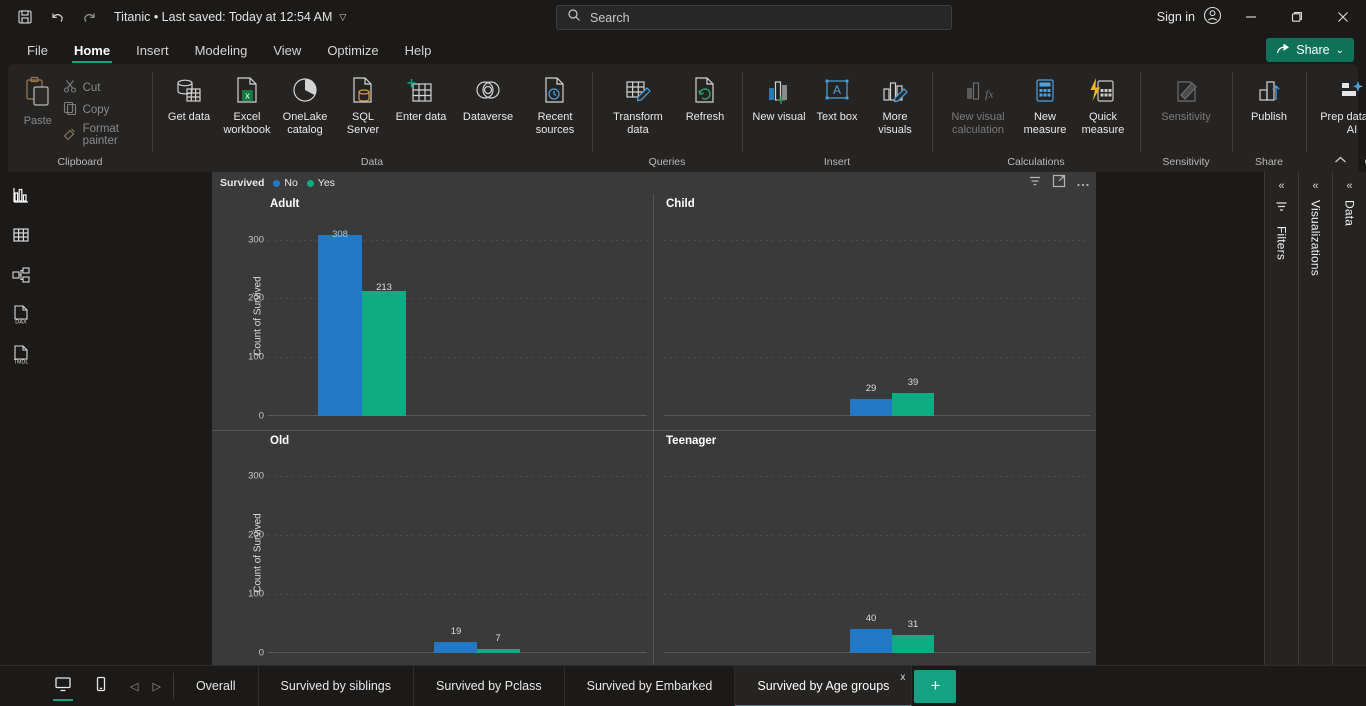  I want to click on get-data-label: Get data, so click(189, 117).